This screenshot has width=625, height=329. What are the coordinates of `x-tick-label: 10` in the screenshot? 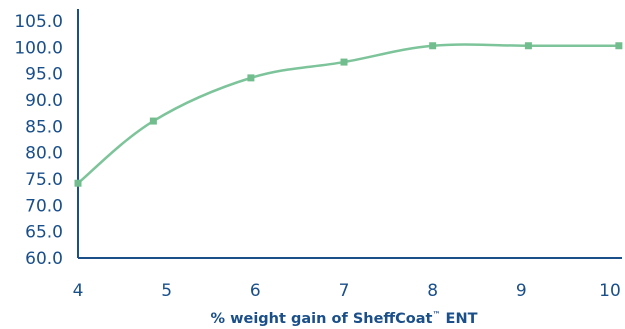 It's located at (610, 291).